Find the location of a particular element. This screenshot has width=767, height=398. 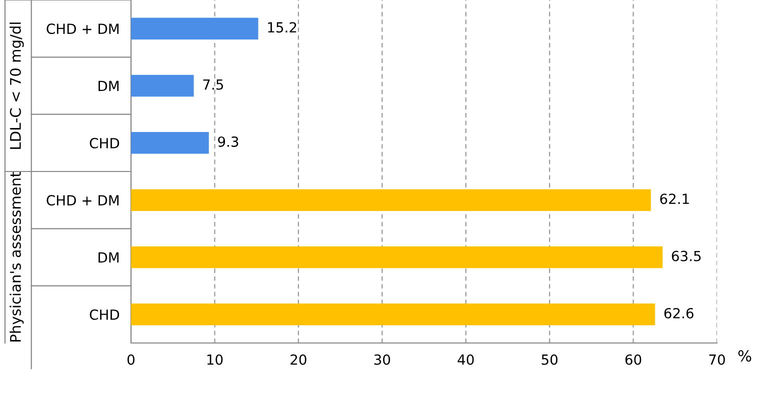

text: LDL-C < 70 mg/dl is located at coordinates (17, 85).